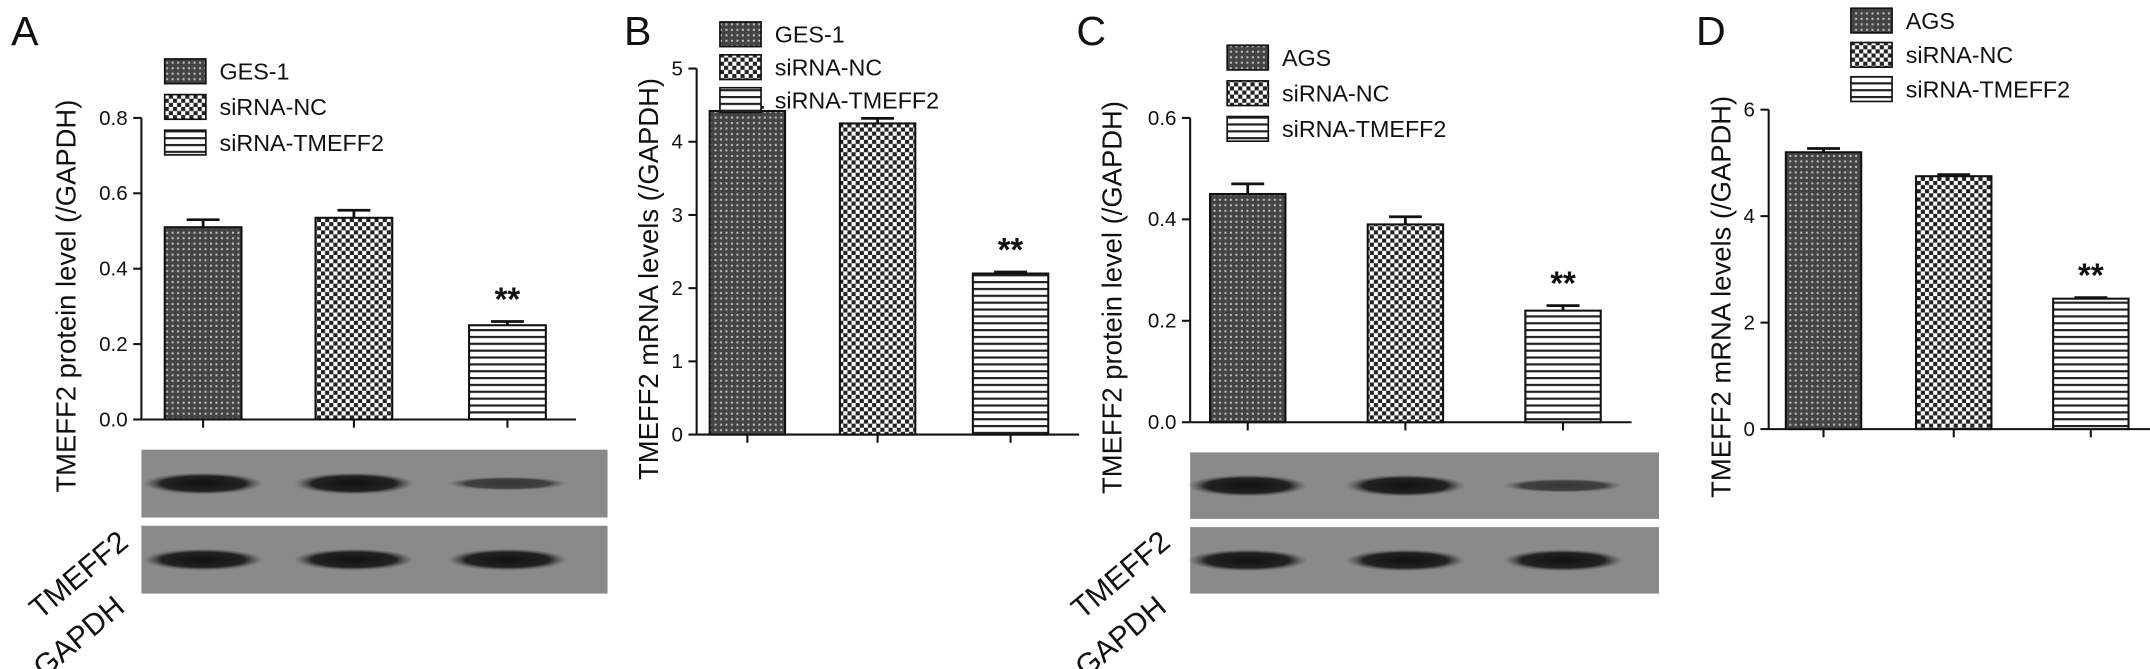  I want to click on y-tick-label: 1, so click(676, 361).